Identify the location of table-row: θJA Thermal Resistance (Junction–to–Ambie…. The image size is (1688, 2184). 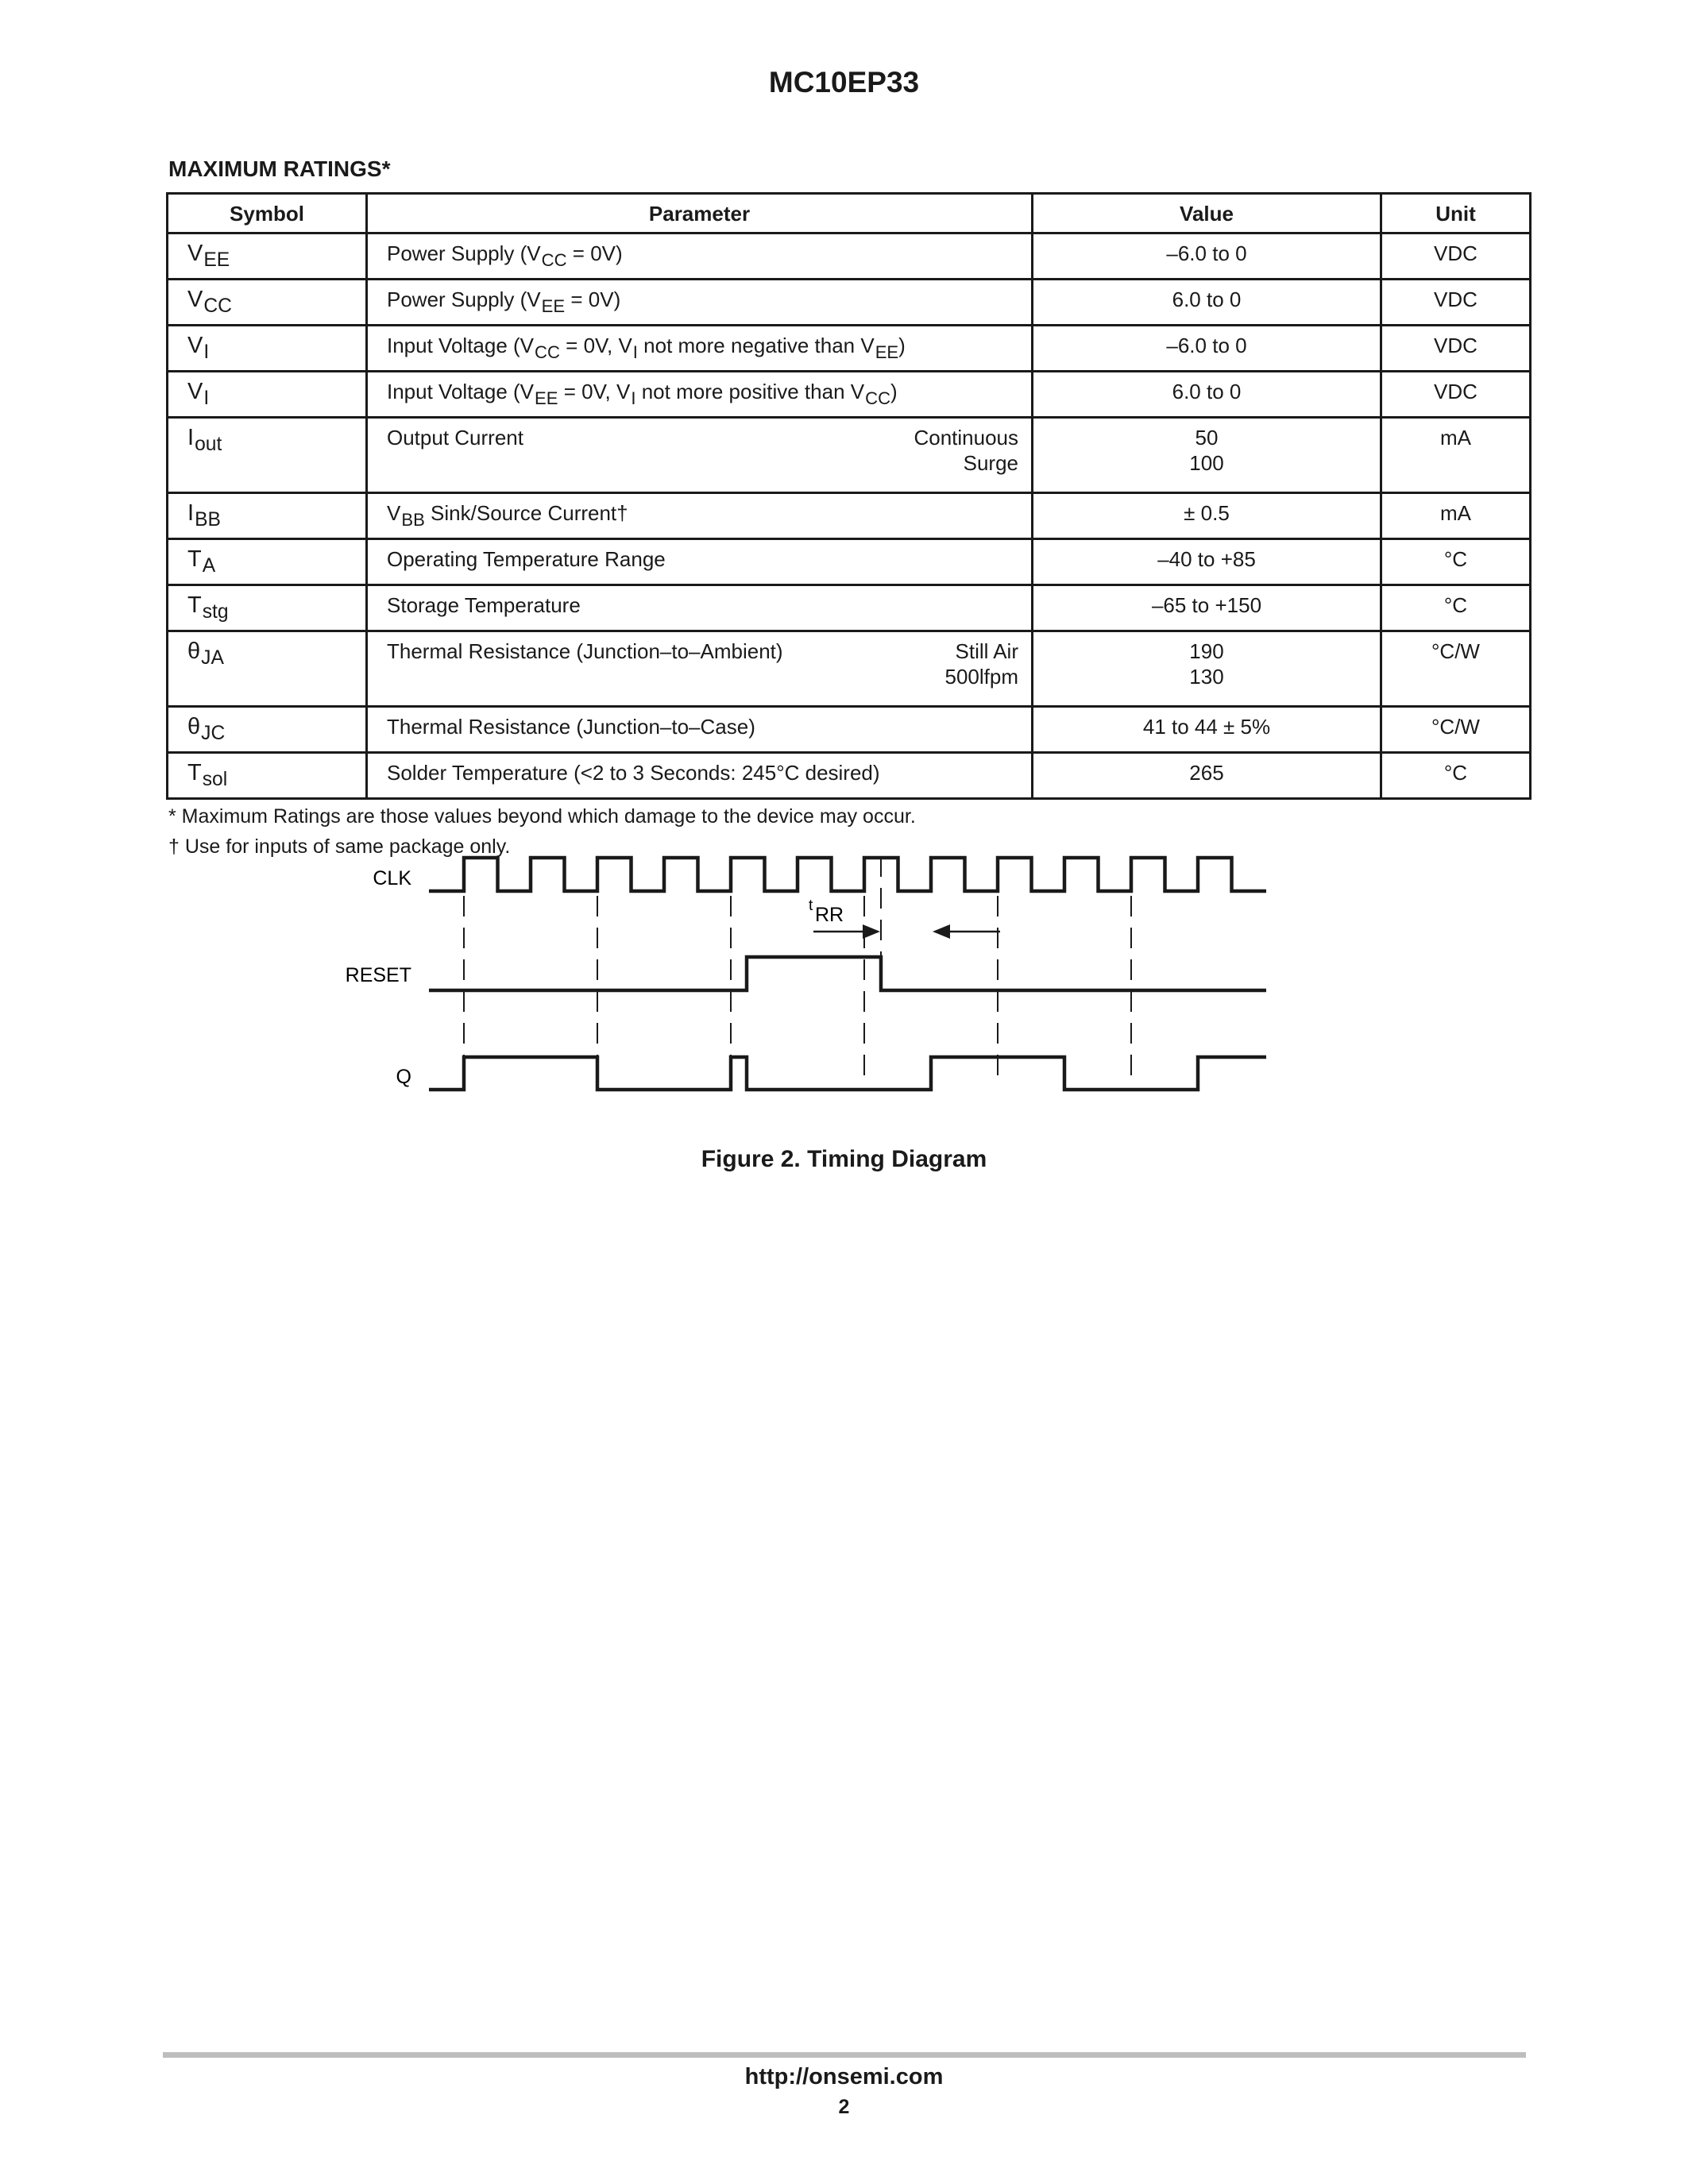
(849, 669).